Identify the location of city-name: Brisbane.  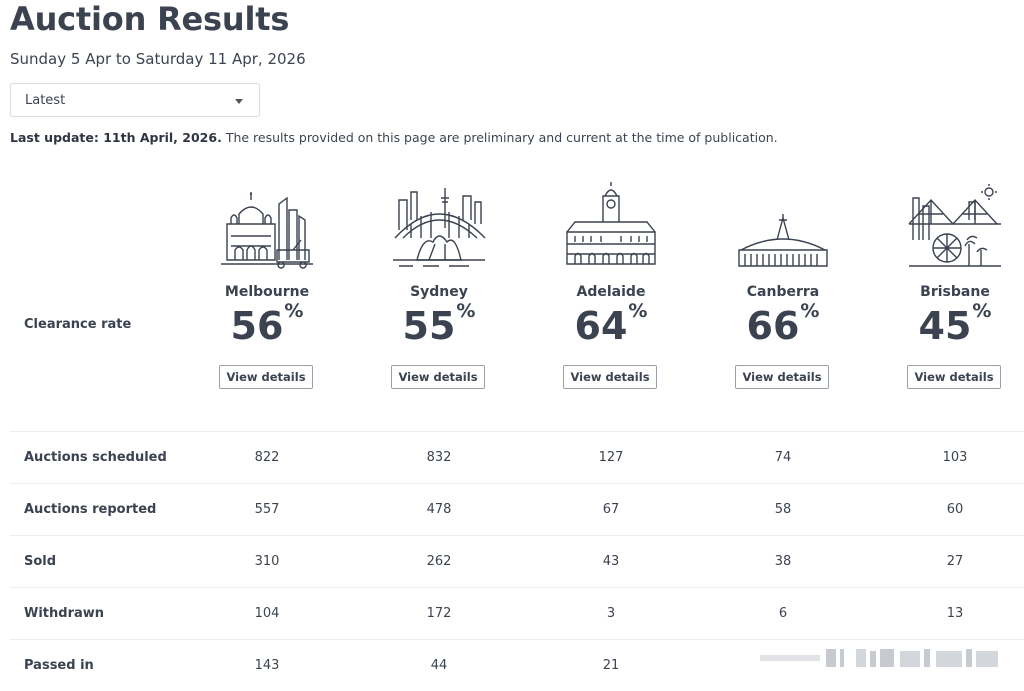
(955, 292).